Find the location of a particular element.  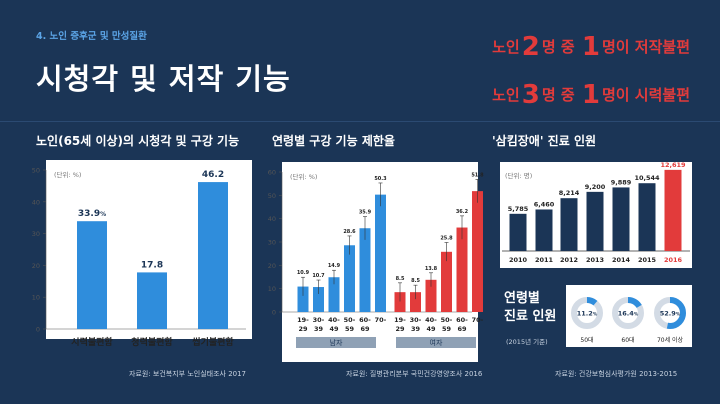

chart4-category-label: 60대 is located at coordinates (627, 340).